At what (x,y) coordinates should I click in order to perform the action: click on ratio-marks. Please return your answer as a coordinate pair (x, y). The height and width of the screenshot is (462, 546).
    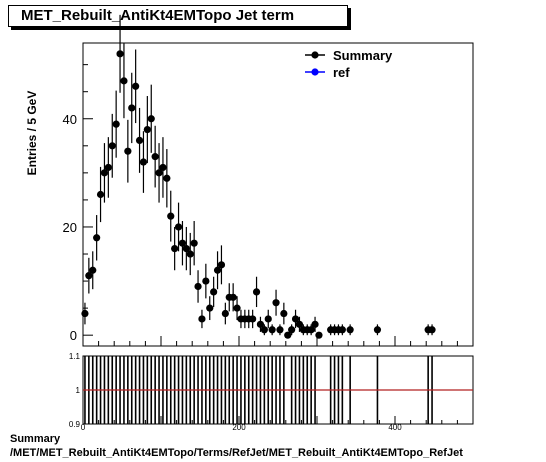
    Looking at the image, I should click on (278, 390).